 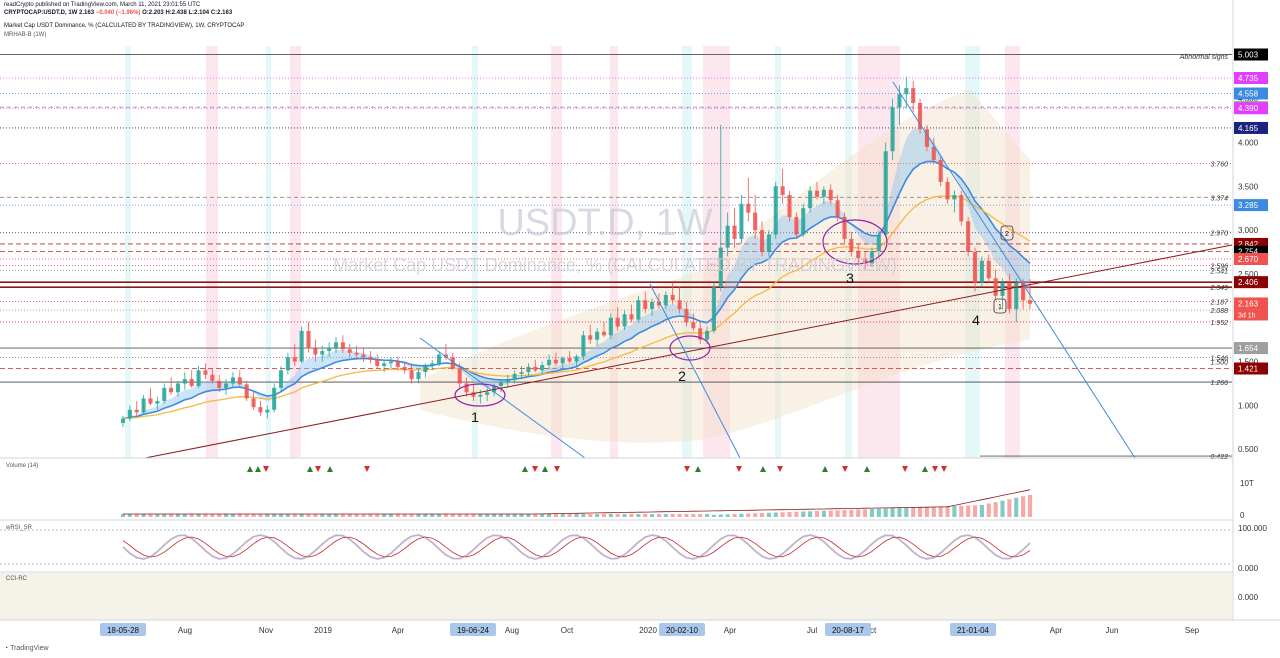 I want to click on level-annotation: 1.500, so click(x=1219, y=363).